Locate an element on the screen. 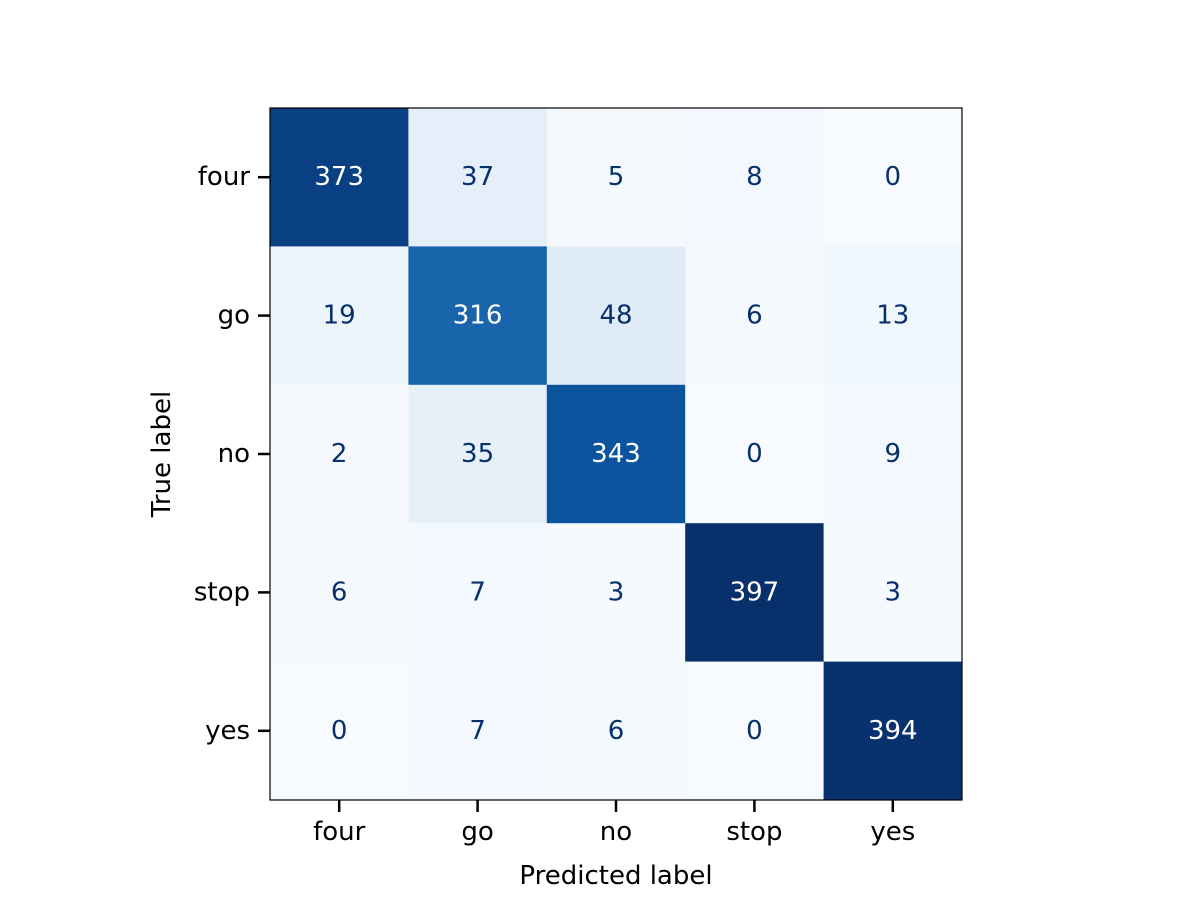 This screenshot has height=900, width=1200. cell-go-four is located at coordinates (339, 316).